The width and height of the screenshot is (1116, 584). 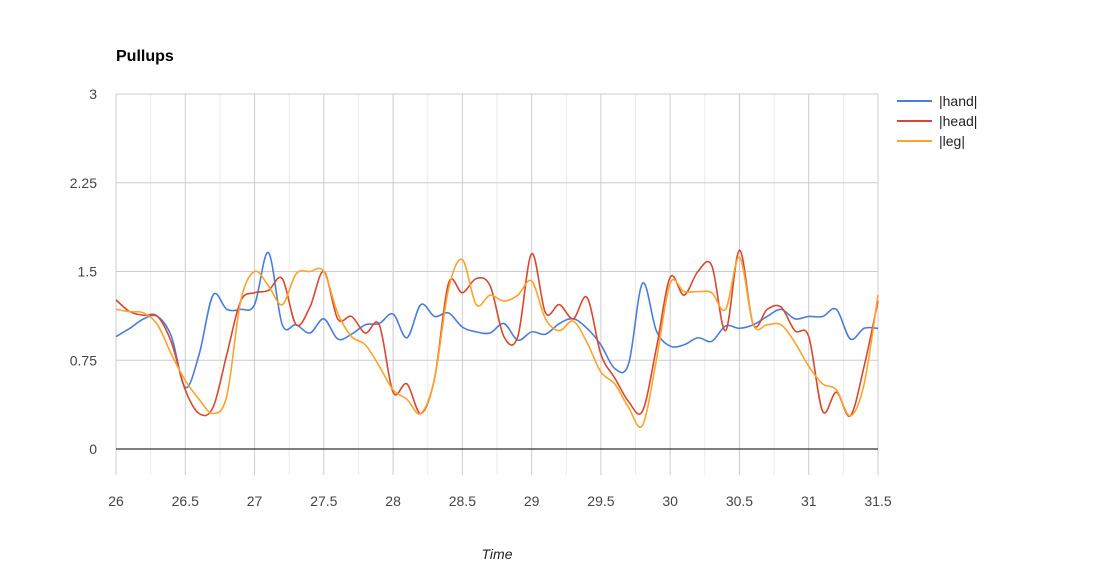 What do you see at coordinates (739, 501) in the screenshot?
I see `x-tick-label: 30.5` at bounding box center [739, 501].